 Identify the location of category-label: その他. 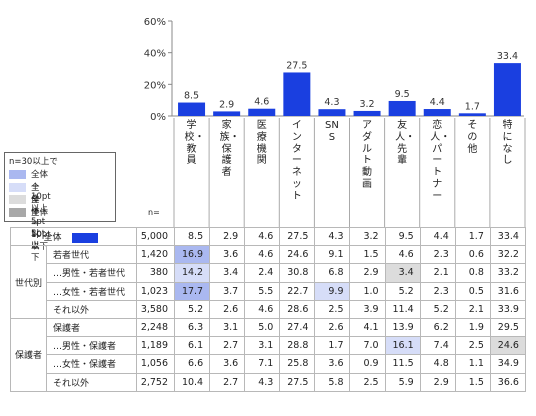
(472, 137).